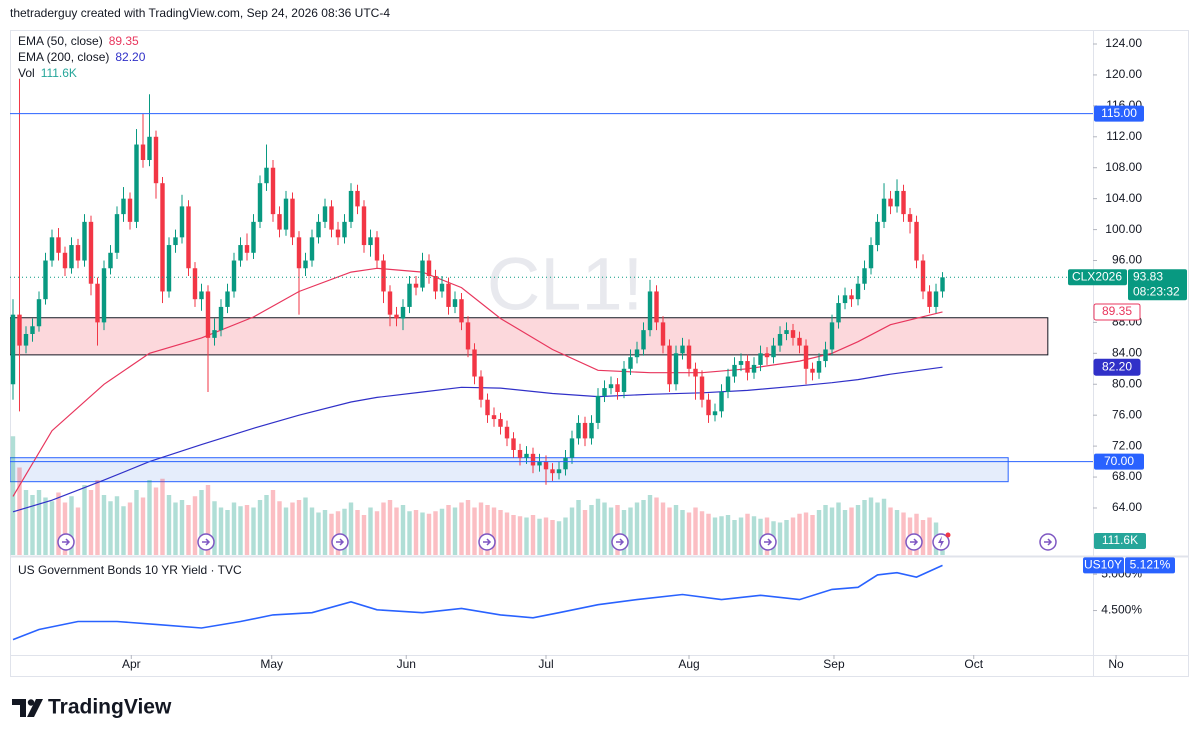  Describe the element at coordinates (1123, 229) in the screenshot. I see `y-tick-label: 100.00` at that location.